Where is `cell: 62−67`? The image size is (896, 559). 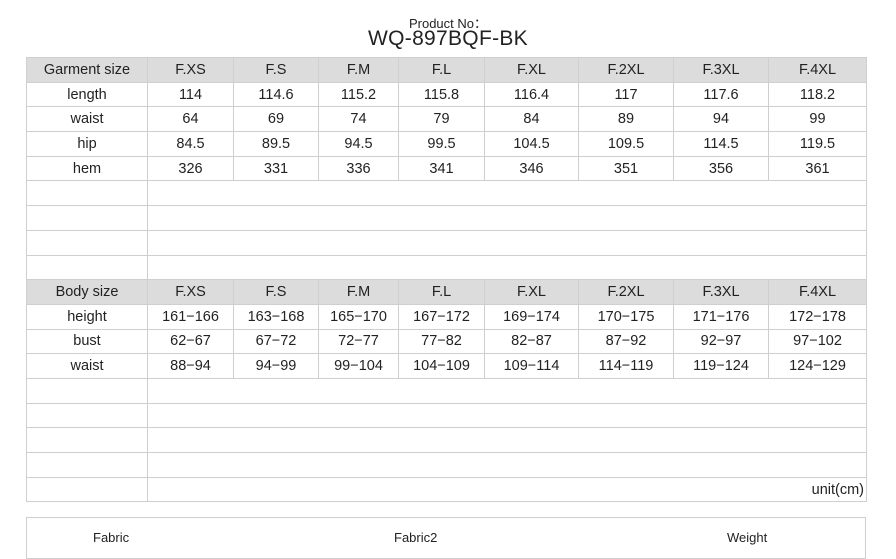 cell: 62−67 is located at coordinates (190, 341).